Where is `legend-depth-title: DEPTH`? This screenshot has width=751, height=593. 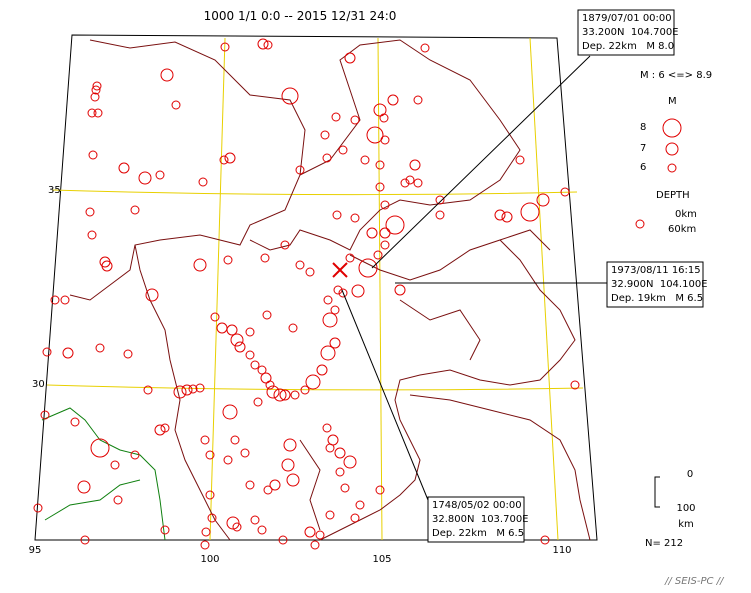
legend-depth-title: DEPTH is located at coordinates (673, 195).